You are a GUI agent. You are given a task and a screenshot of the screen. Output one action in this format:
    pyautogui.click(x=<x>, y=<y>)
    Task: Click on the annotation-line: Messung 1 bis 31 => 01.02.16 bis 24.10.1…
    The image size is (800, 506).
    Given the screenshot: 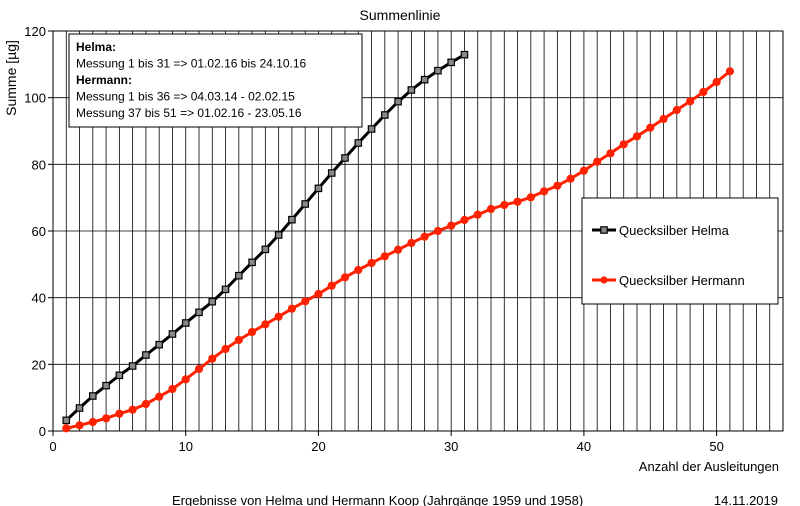 What is the action you would take?
    pyautogui.click(x=191, y=64)
    